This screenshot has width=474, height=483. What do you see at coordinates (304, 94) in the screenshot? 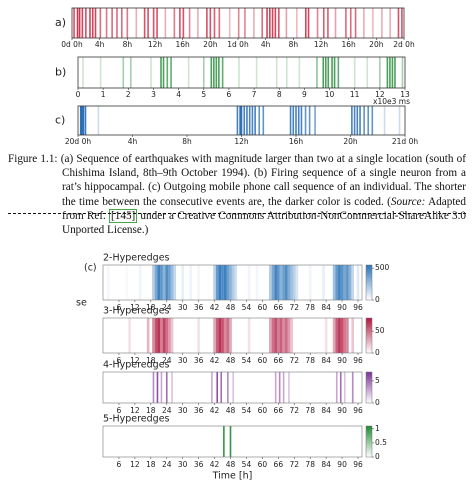
I see `x-tick-label: 9` at bounding box center [304, 94].